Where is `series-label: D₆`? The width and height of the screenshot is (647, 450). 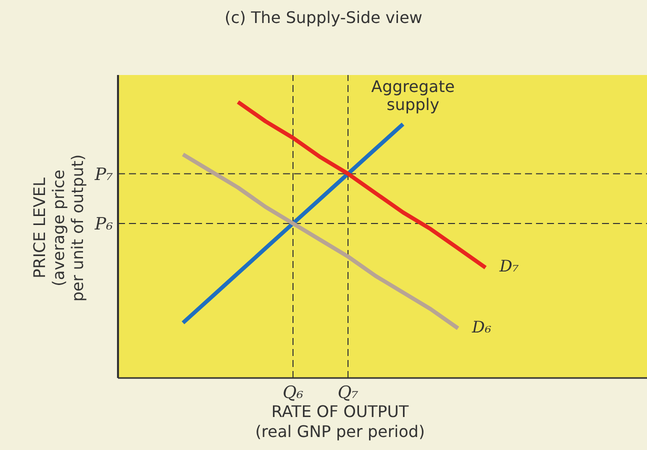
series-label: D₆ is located at coordinates (481, 326).